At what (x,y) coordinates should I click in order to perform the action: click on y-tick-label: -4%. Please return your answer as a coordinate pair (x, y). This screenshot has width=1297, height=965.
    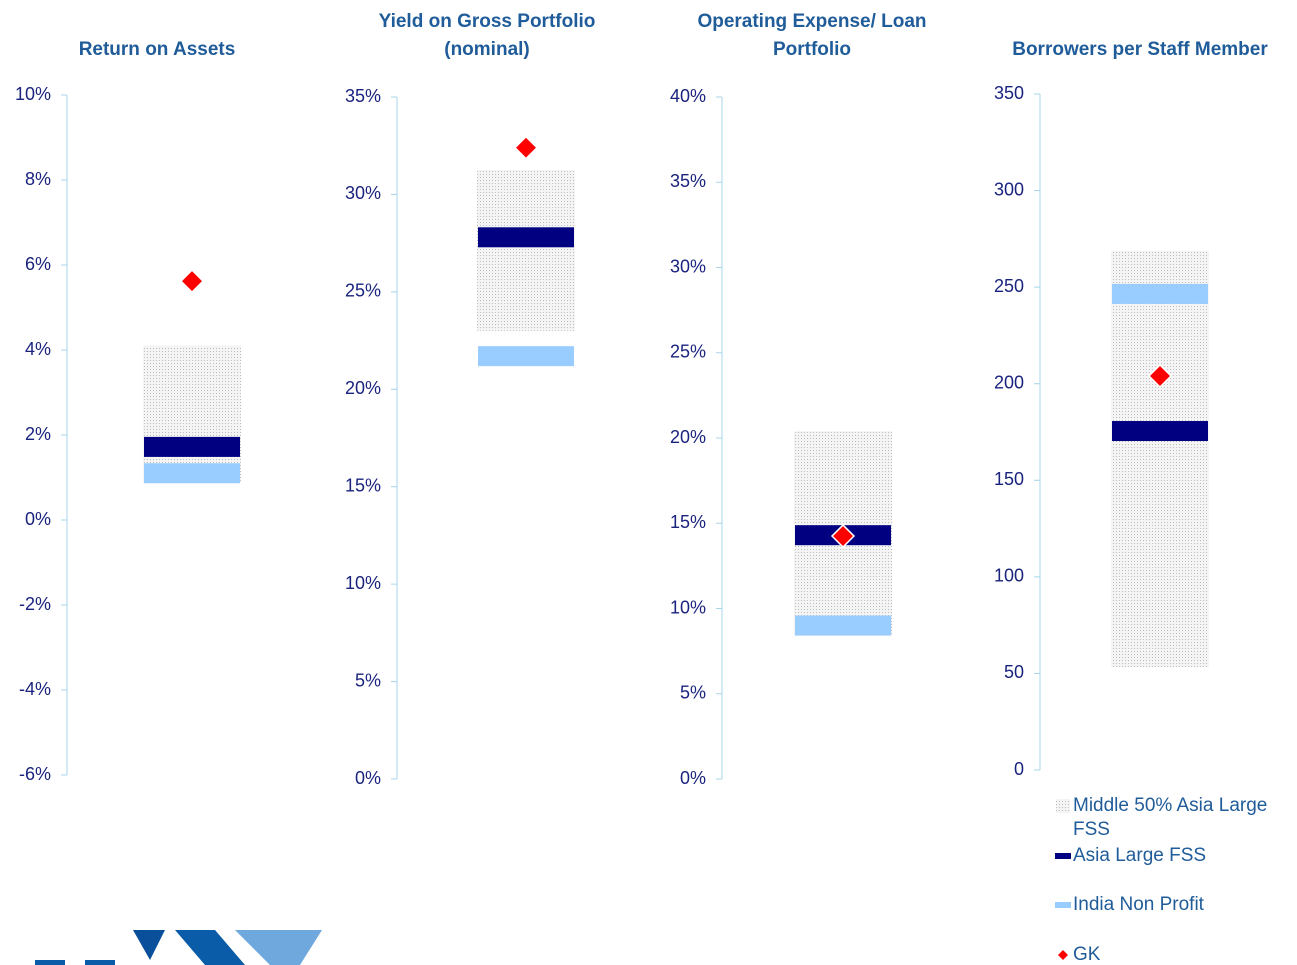
    Looking at the image, I should click on (35, 689).